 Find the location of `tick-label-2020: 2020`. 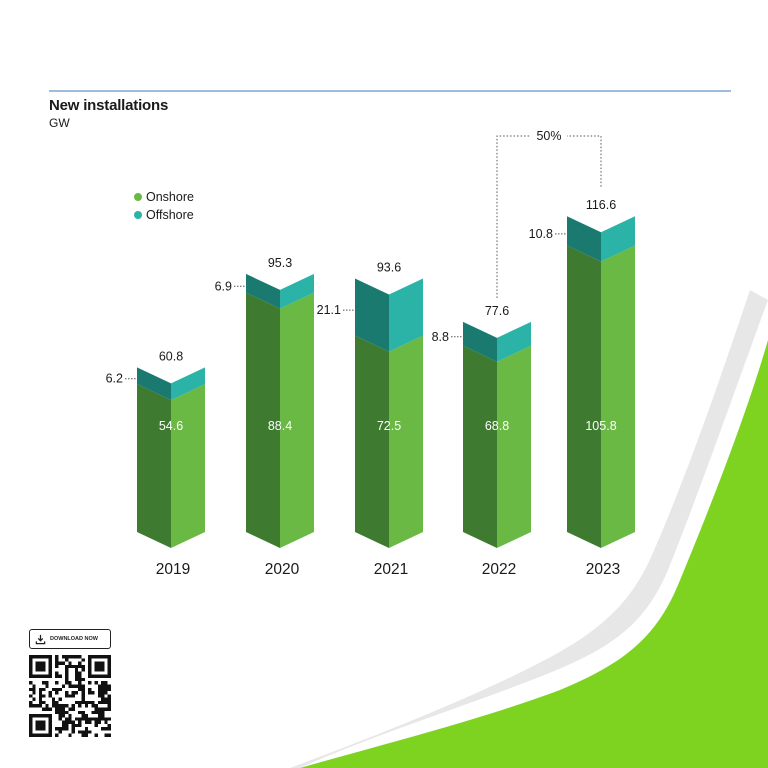

tick-label-2020: 2020 is located at coordinates (282, 569).